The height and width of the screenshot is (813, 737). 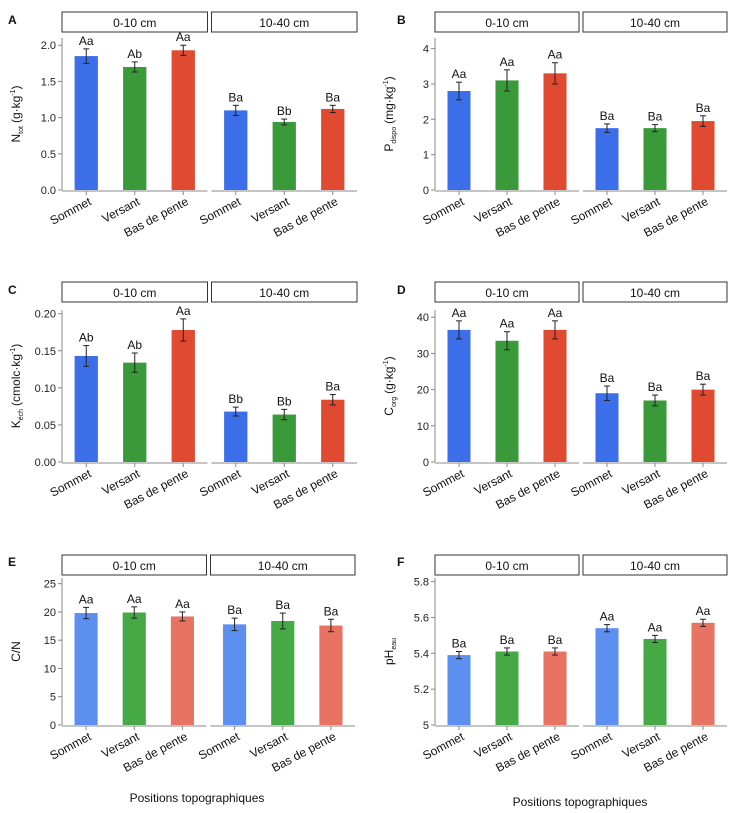 I want to click on panel-letter: D, so click(x=401, y=290).